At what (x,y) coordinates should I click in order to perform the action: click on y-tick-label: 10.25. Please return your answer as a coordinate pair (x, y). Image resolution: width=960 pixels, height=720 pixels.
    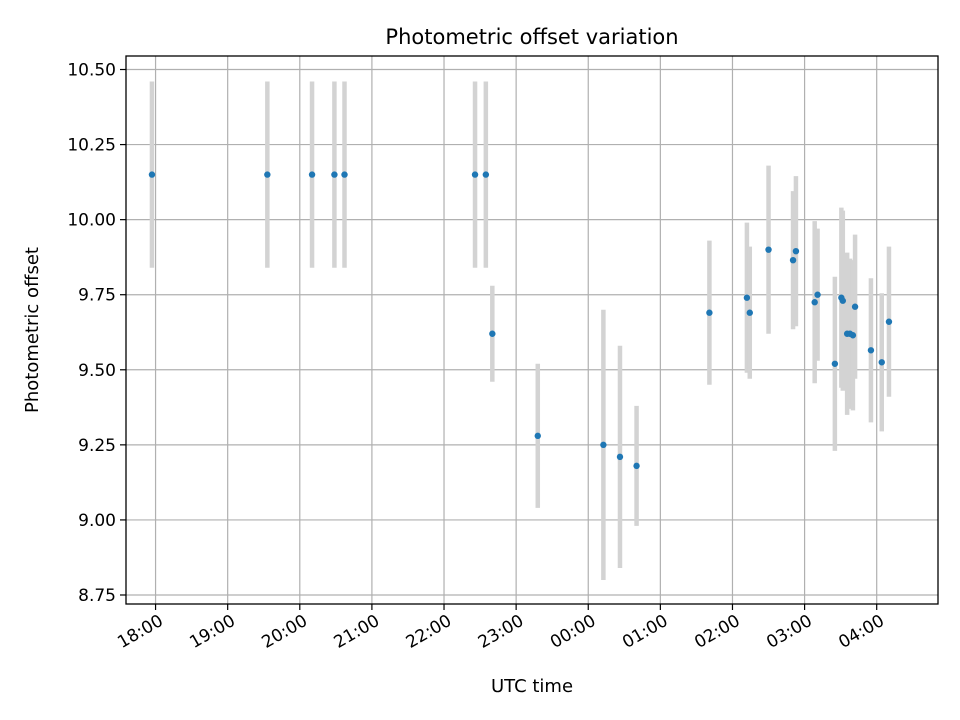
    Looking at the image, I should click on (91, 146).